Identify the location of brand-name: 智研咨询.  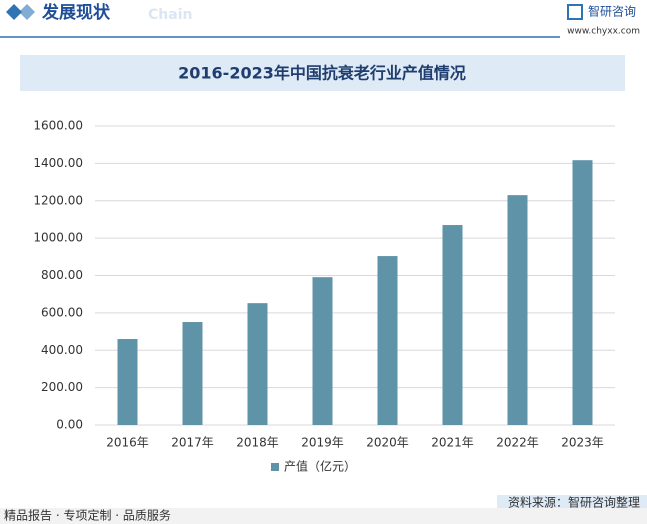
(612, 11).